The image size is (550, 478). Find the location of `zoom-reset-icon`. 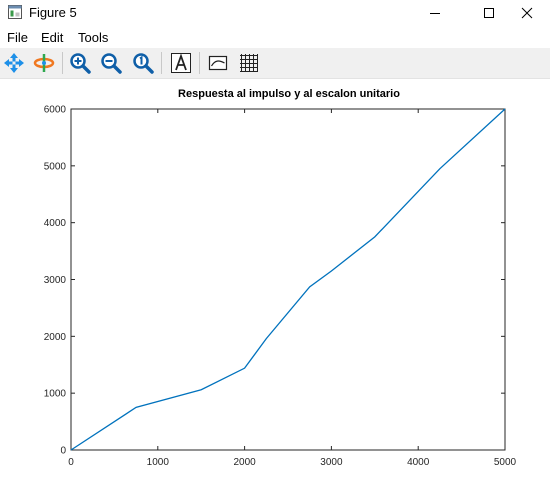

zoom-reset-icon is located at coordinates (143, 63).